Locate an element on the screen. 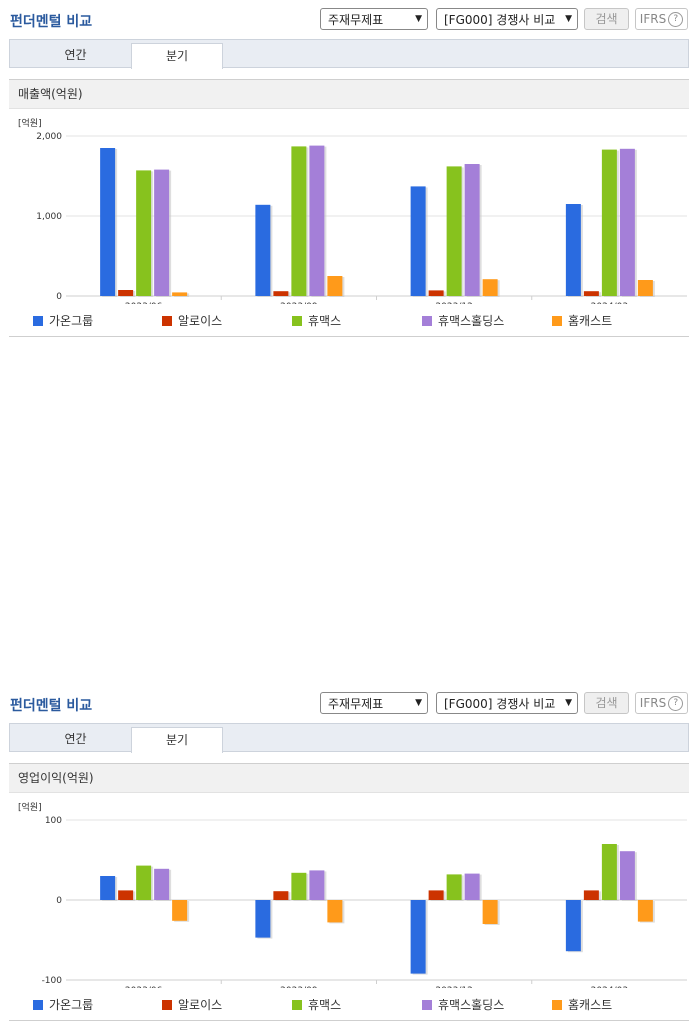 This screenshot has height=1026, width=696. y-tick-label: 0 is located at coordinates (59, 297).